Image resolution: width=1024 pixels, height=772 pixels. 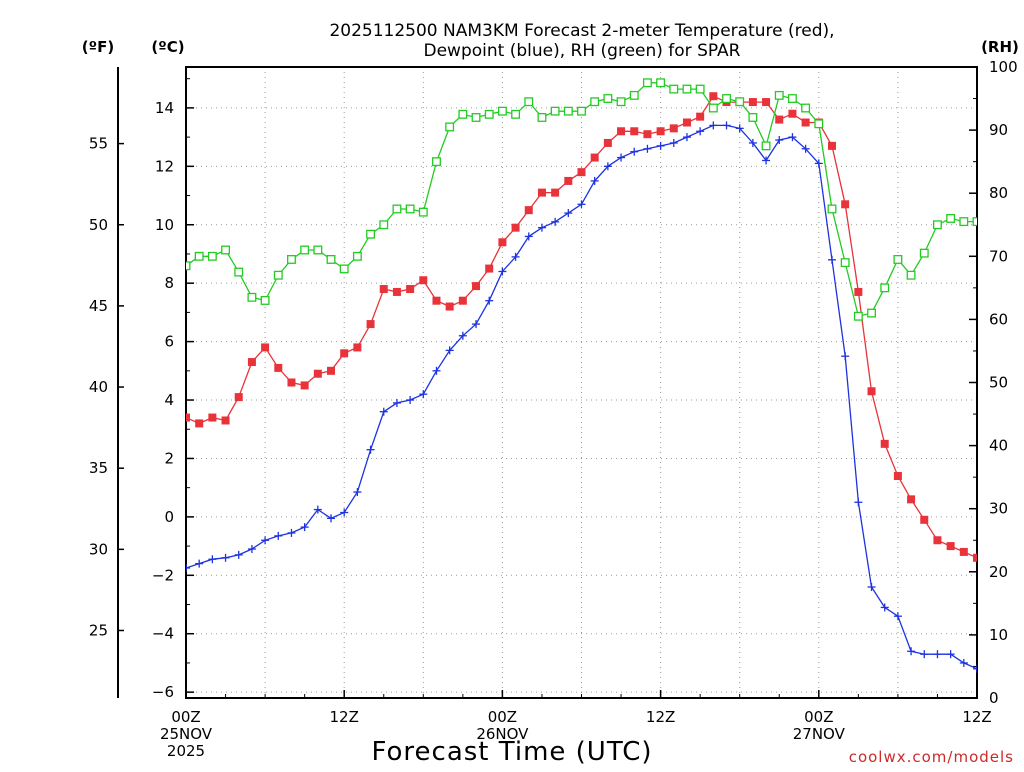 What do you see at coordinates (98, 630) in the screenshot?
I see `fahrenheit-tick-label: 25` at bounding box center [98, 630].